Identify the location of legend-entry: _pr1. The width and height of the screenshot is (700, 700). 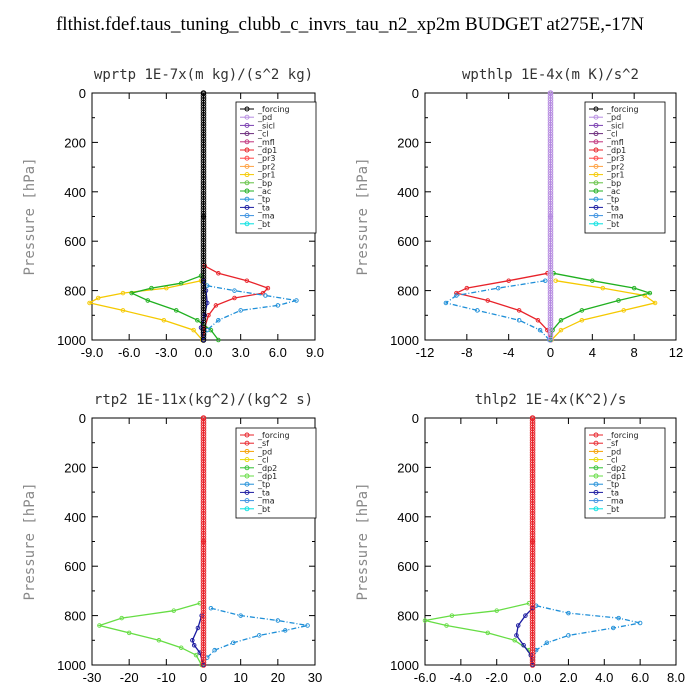
(266, 175).